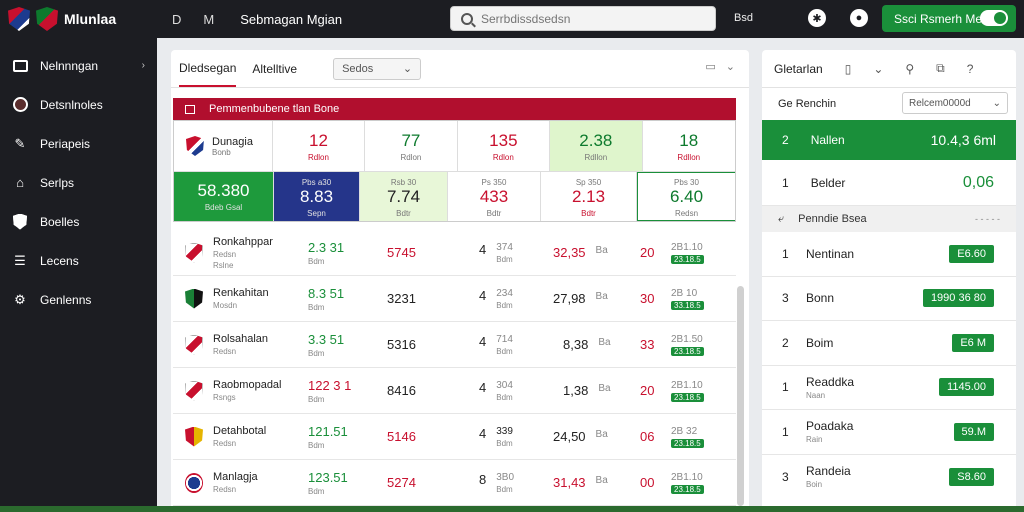 The height and width of the screenshot is (512, 1024). I want to click on header-link: Bsd, so click(743, 18).